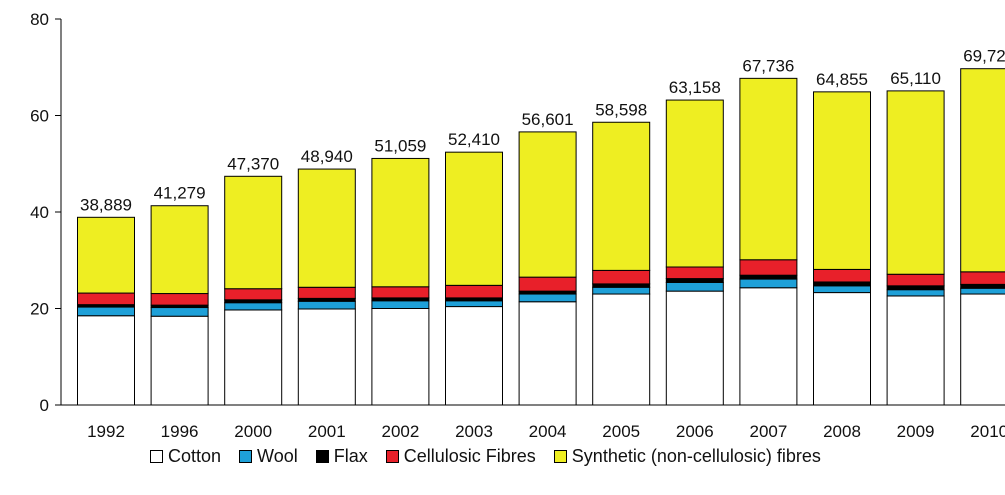  Describe the element at coordinates (253, 163) in the screenshot. I see `bar-total-label: 47,370` at that location.